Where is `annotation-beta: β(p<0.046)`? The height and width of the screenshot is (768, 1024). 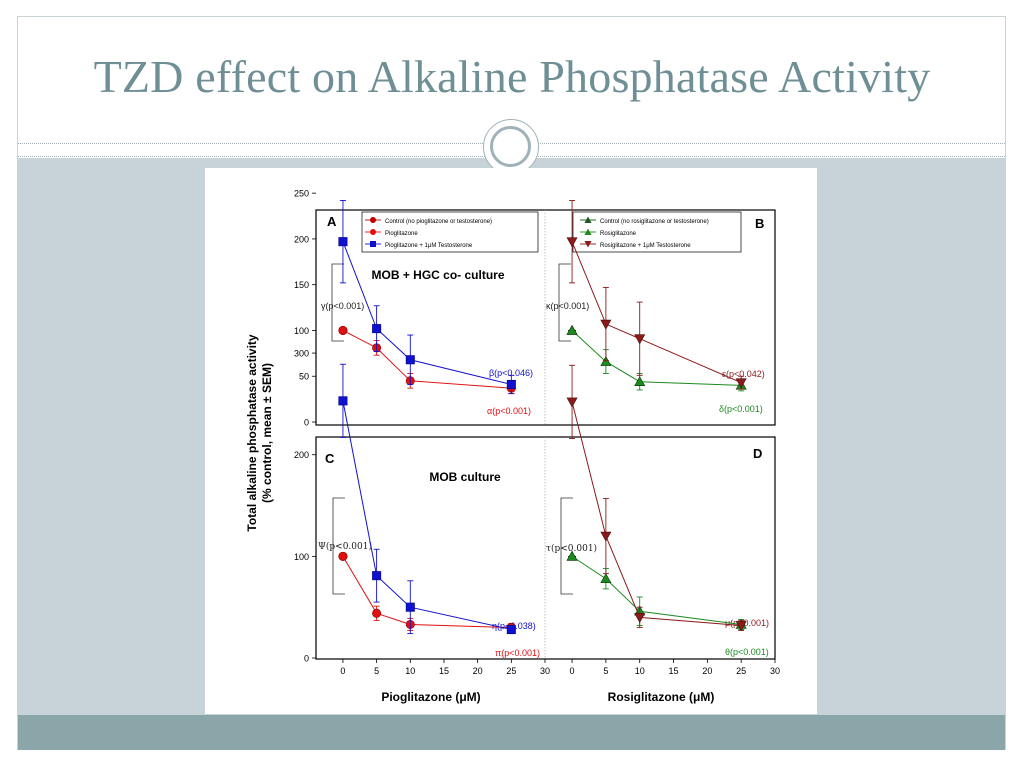
annotation-beta: β(p<0.046) is located at coordinates (511, 373).